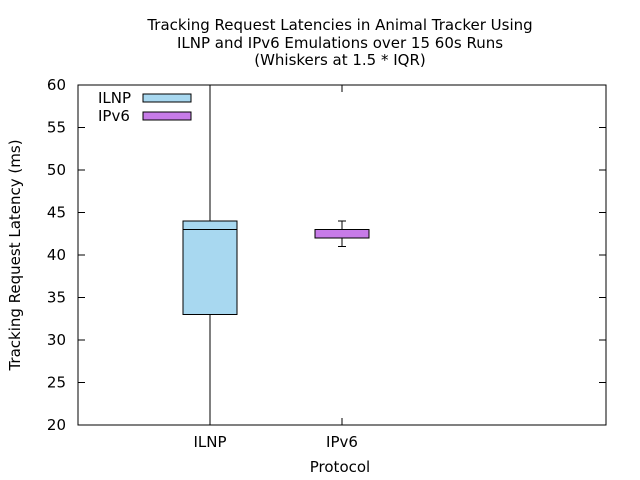  Describe the element at coordinates (56, 85) in the screenshot. I see `y-tick-label: 60` at that location.